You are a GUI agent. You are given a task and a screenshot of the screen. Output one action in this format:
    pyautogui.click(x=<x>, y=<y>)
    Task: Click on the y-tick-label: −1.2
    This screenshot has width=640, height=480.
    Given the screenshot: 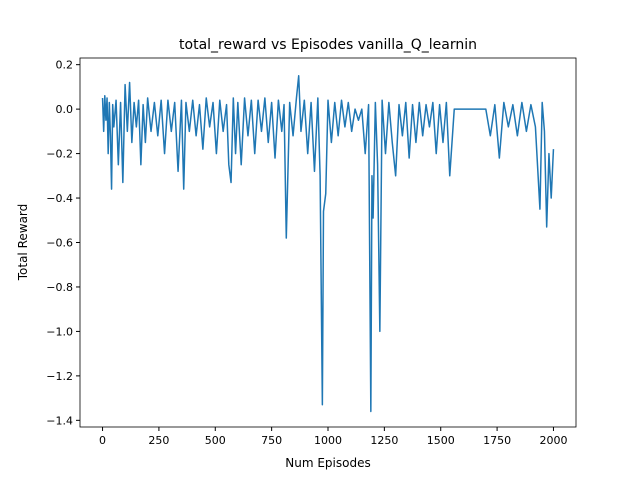 What is the action you would take?
    pyautogui.click(x=59, y=376)
    